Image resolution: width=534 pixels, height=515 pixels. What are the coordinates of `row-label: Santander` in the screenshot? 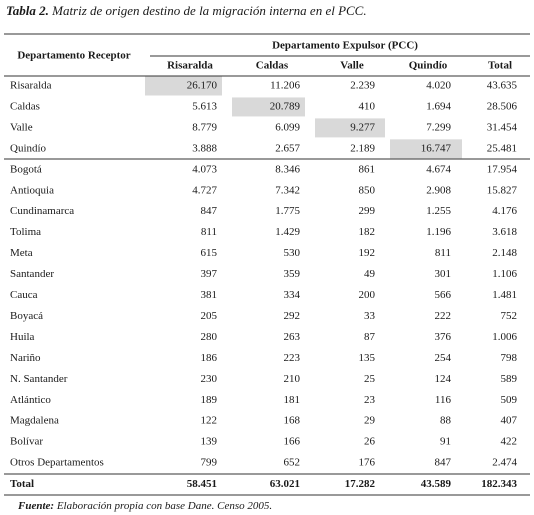 It's located at (32, 274).